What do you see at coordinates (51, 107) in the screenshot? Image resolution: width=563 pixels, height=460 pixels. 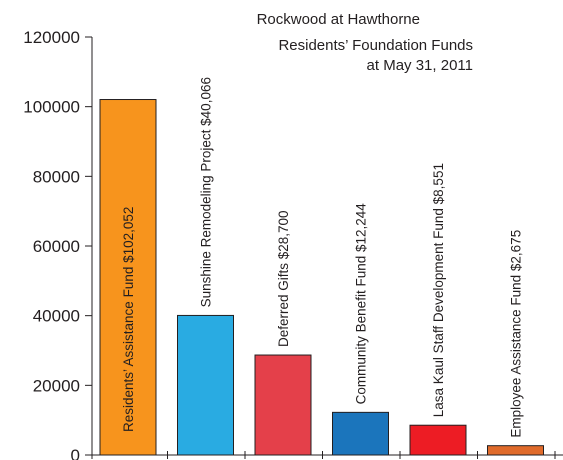 I see `y-tick-label: 100000` at bounding box center [51, 107].